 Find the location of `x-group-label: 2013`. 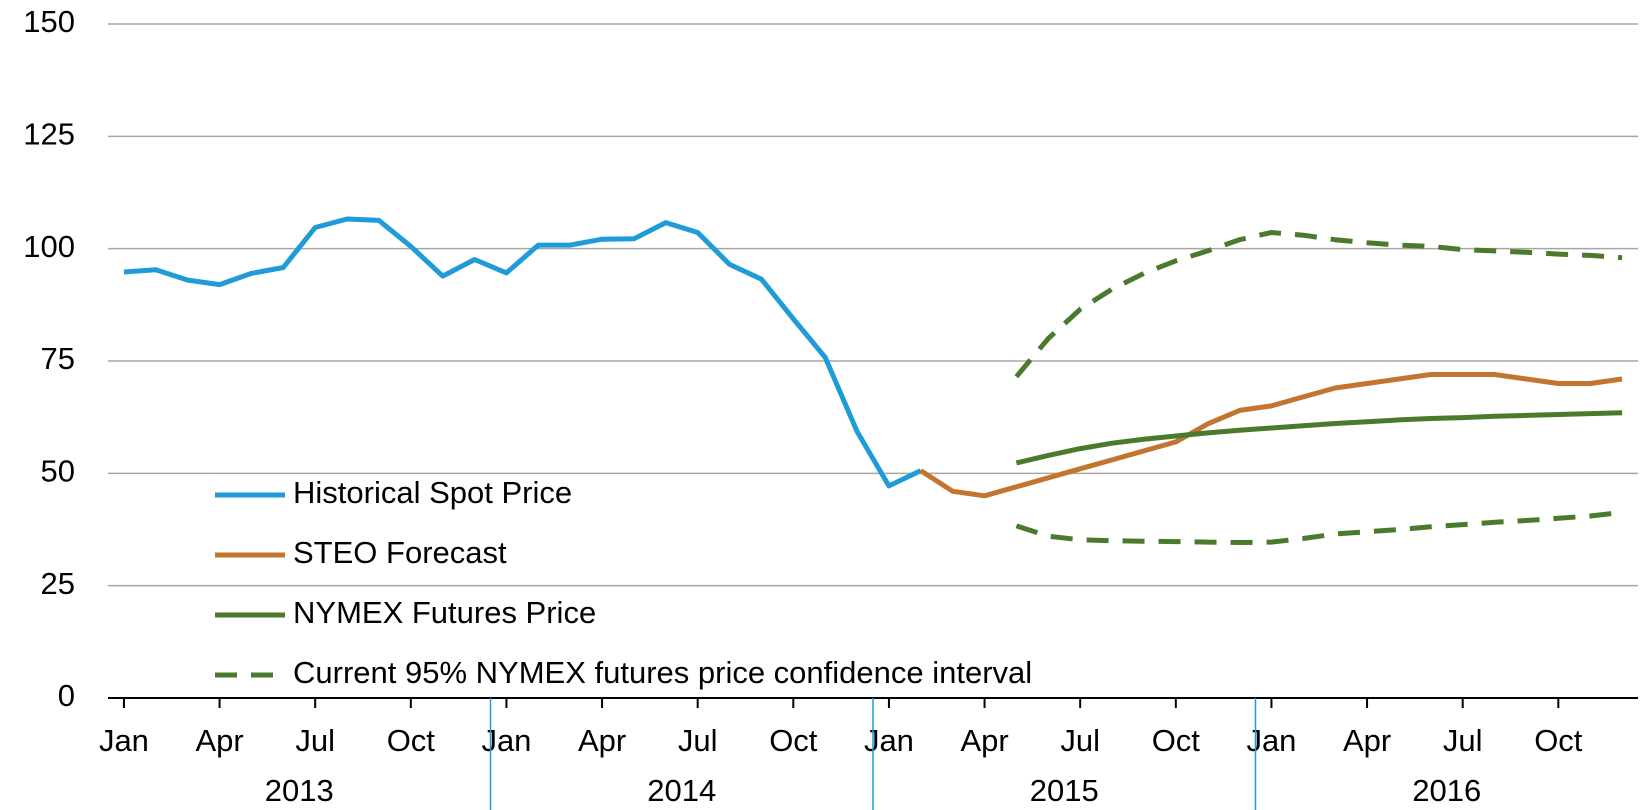

x-group-label: 2013 is located at coordinates (299, 790).